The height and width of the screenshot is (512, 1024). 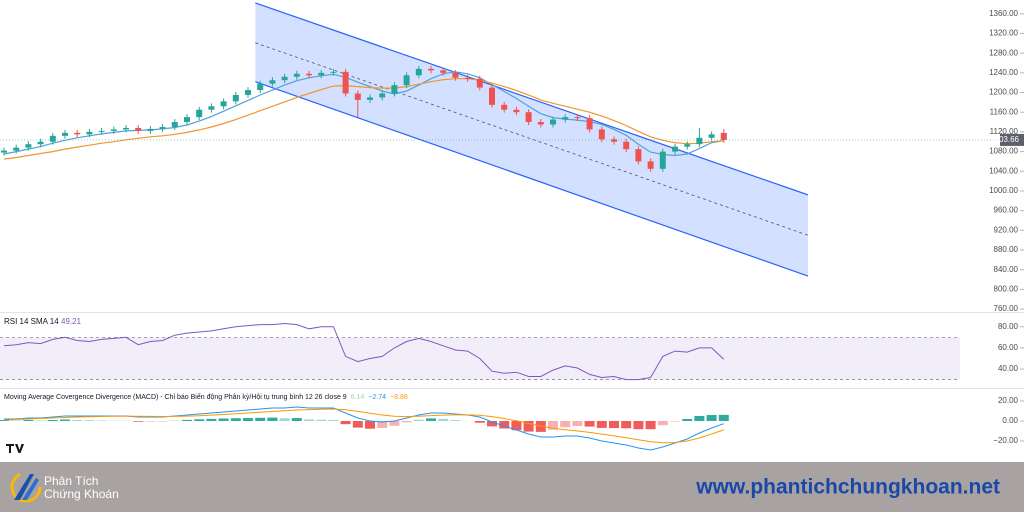 What do you see at coordinates (1003, 52) in the screenshot?
I see `y-tick-label: 1280.00` at bounding box center [1003, 52].